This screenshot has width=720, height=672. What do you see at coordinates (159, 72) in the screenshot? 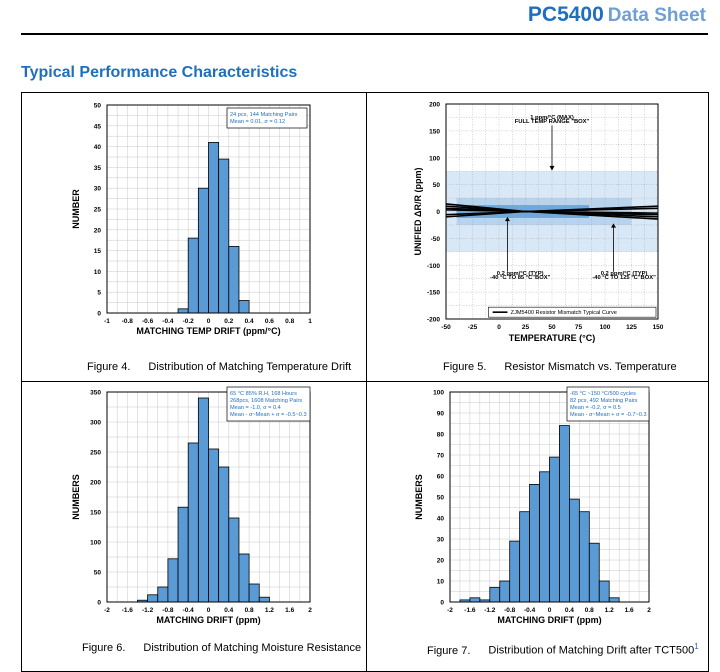
I see `section-title: Typical Performance Characteristics` at bounding box center [159, 72].